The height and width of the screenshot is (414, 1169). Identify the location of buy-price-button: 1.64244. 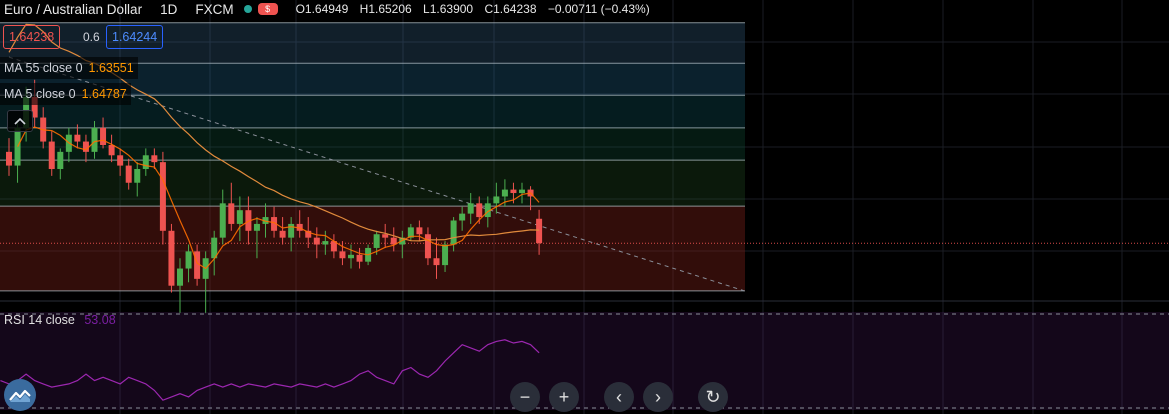
(135, 37).